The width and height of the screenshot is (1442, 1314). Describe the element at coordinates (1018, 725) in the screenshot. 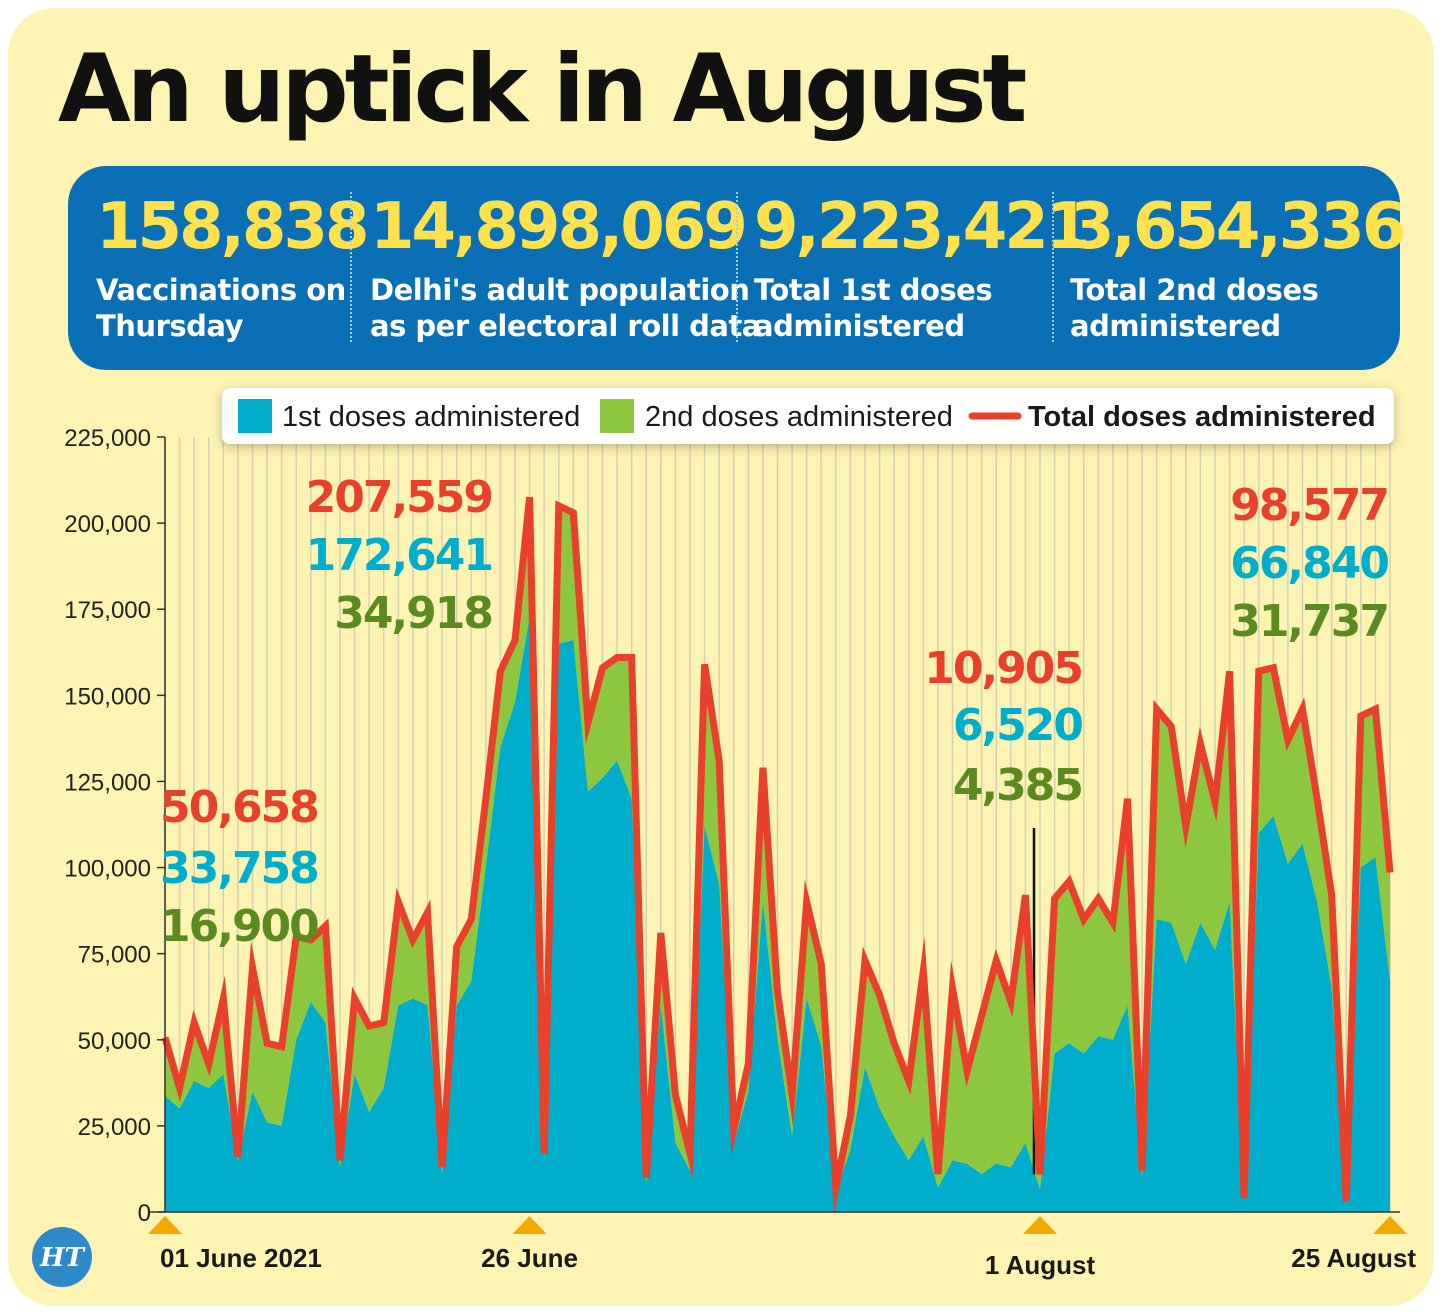

I see `annotation-first-dose: 6,520` at that location.